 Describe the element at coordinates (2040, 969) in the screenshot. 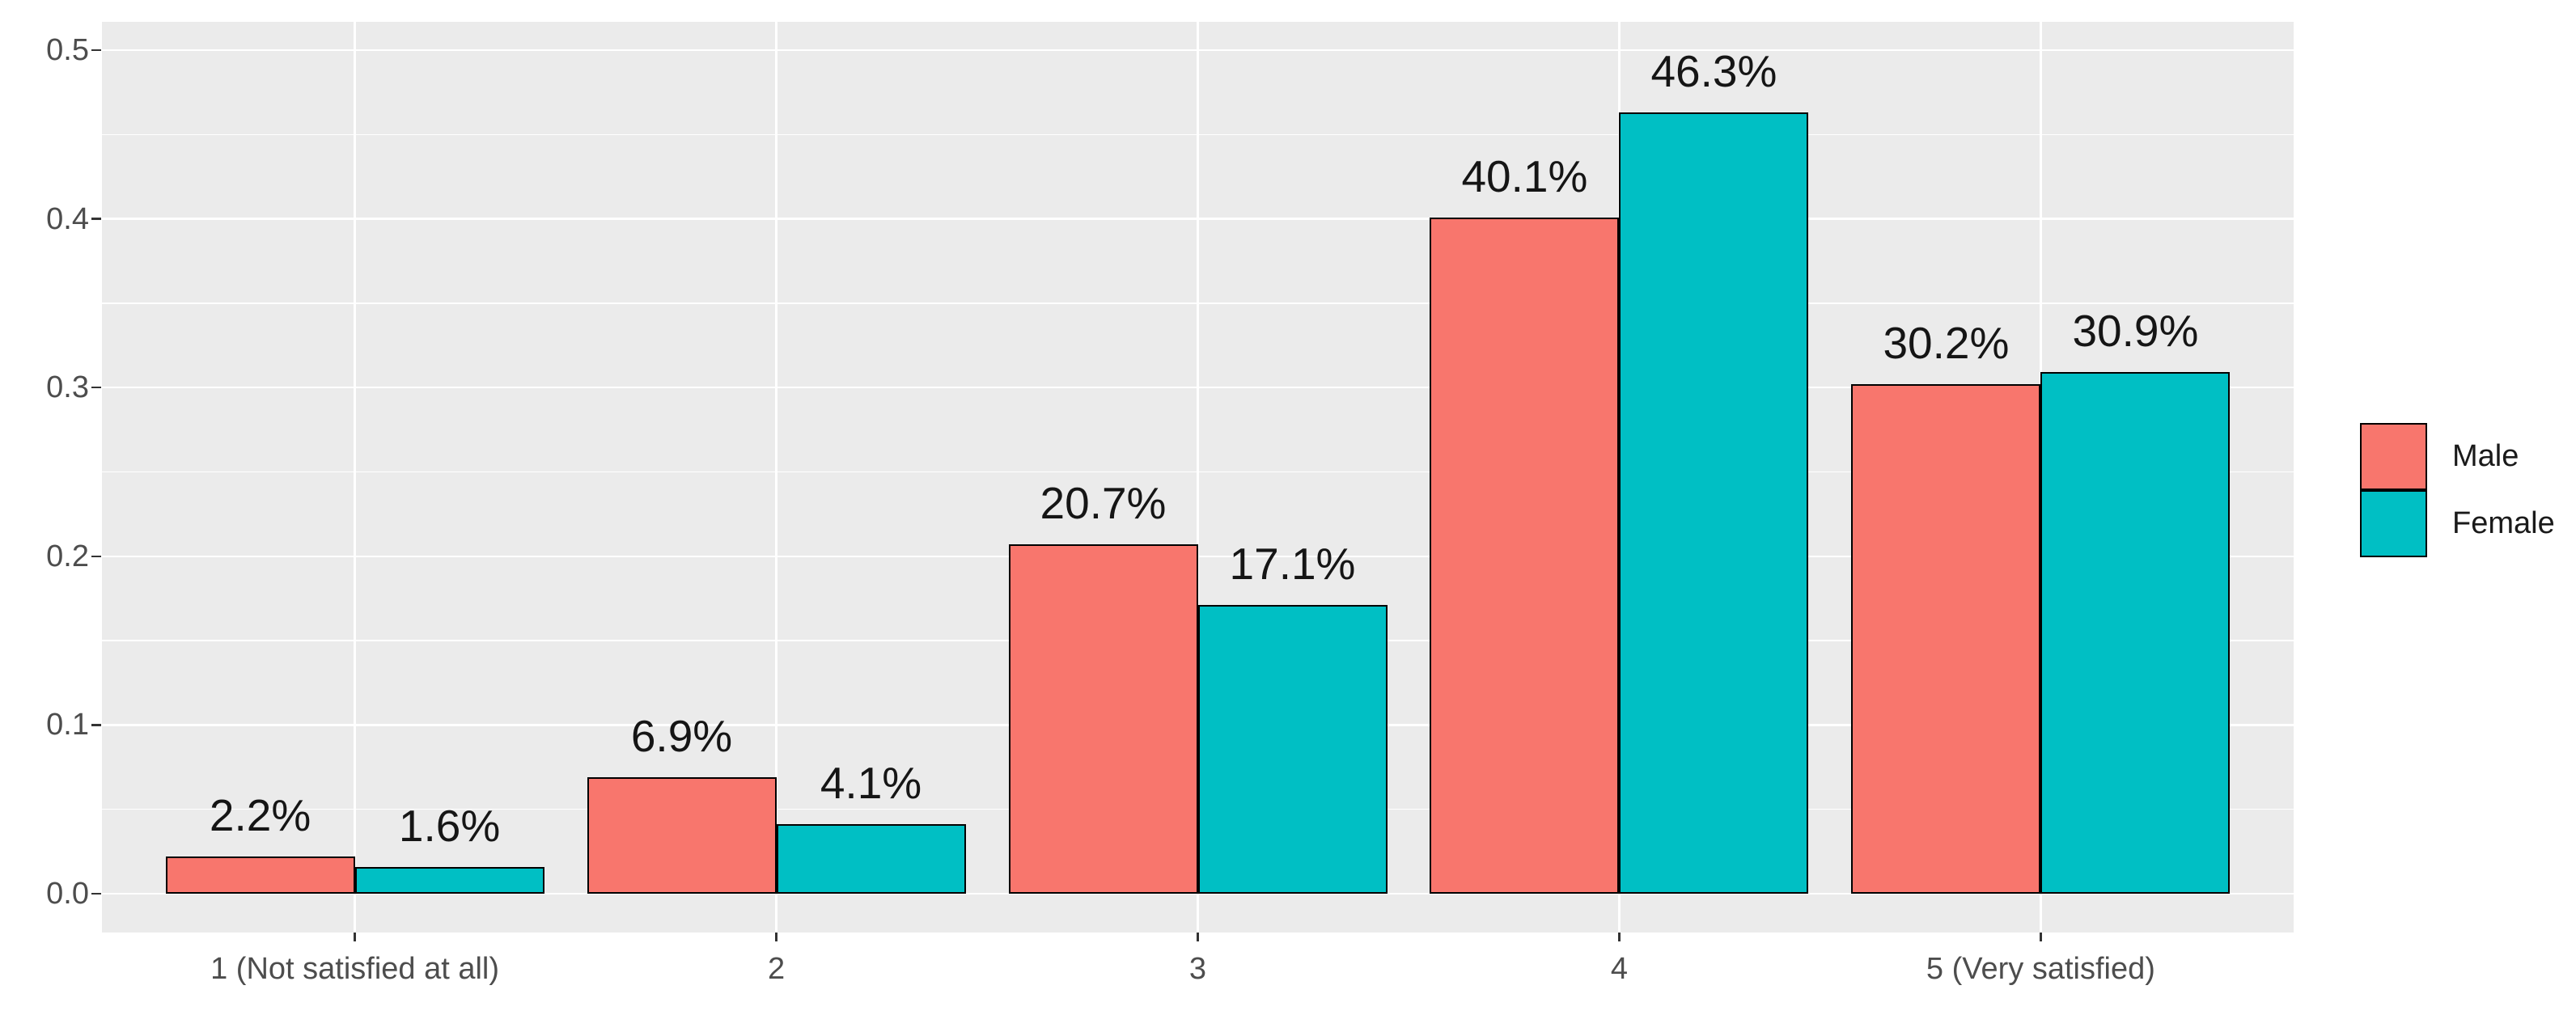

I see `x-tick-label: 5 (Very satisfied)` at that location.